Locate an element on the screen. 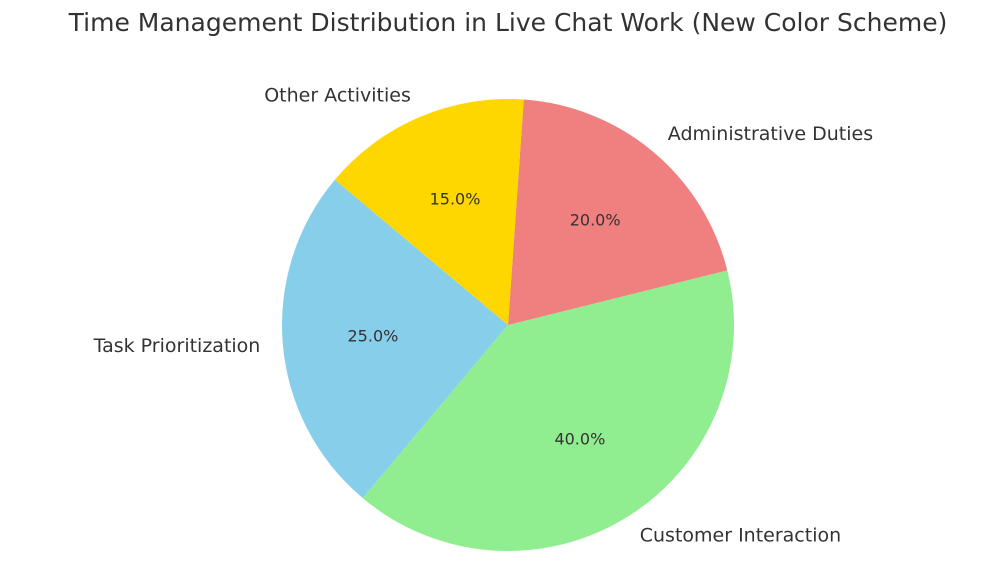  slice-label: Other Activities is located at coordinates (337, 96).